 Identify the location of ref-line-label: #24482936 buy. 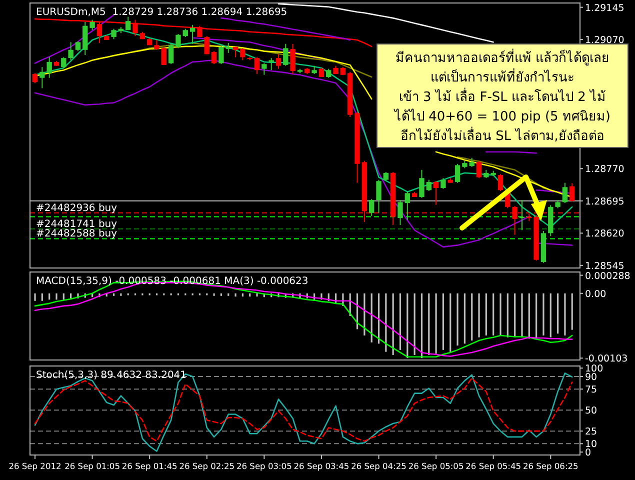
(77, 208).